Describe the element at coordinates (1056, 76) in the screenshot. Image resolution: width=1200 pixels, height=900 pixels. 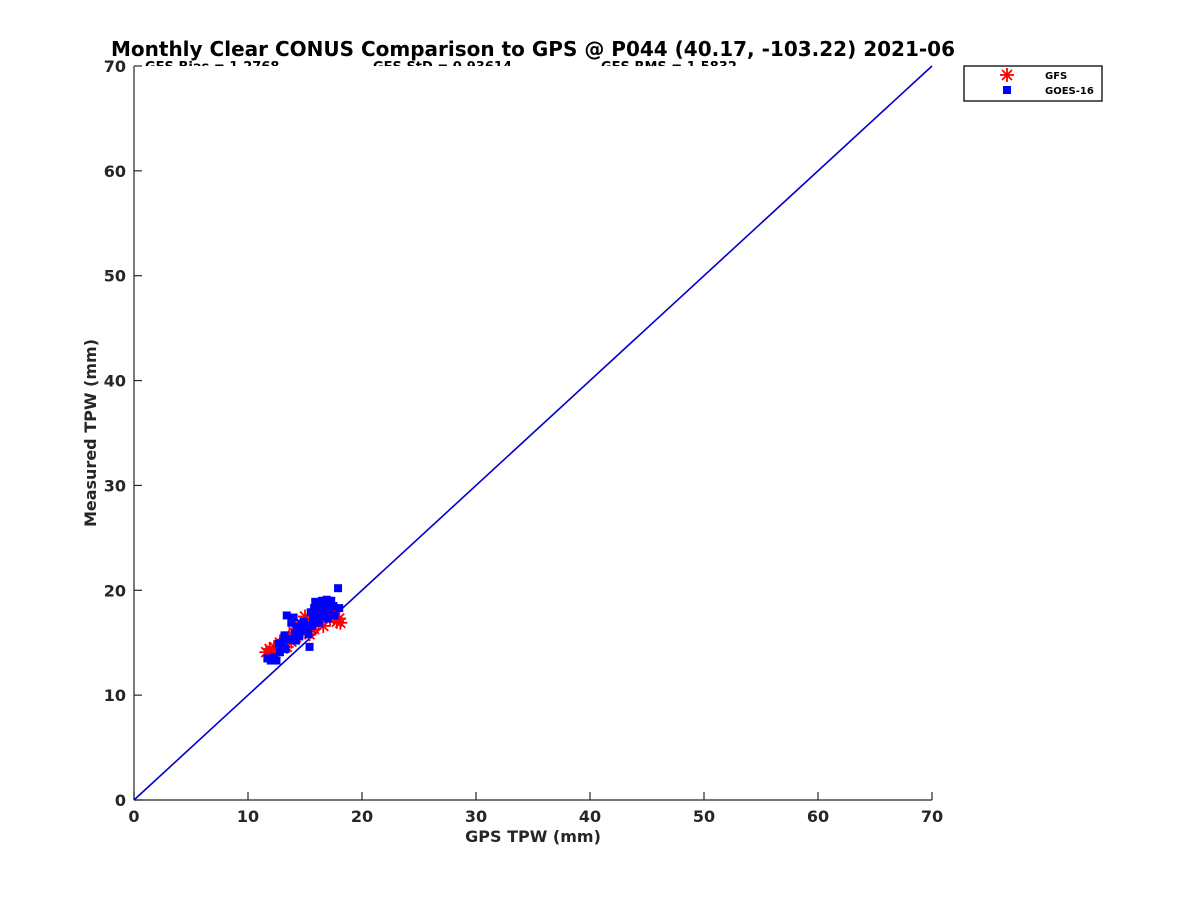
I see `legend-label: GFS` at that location.